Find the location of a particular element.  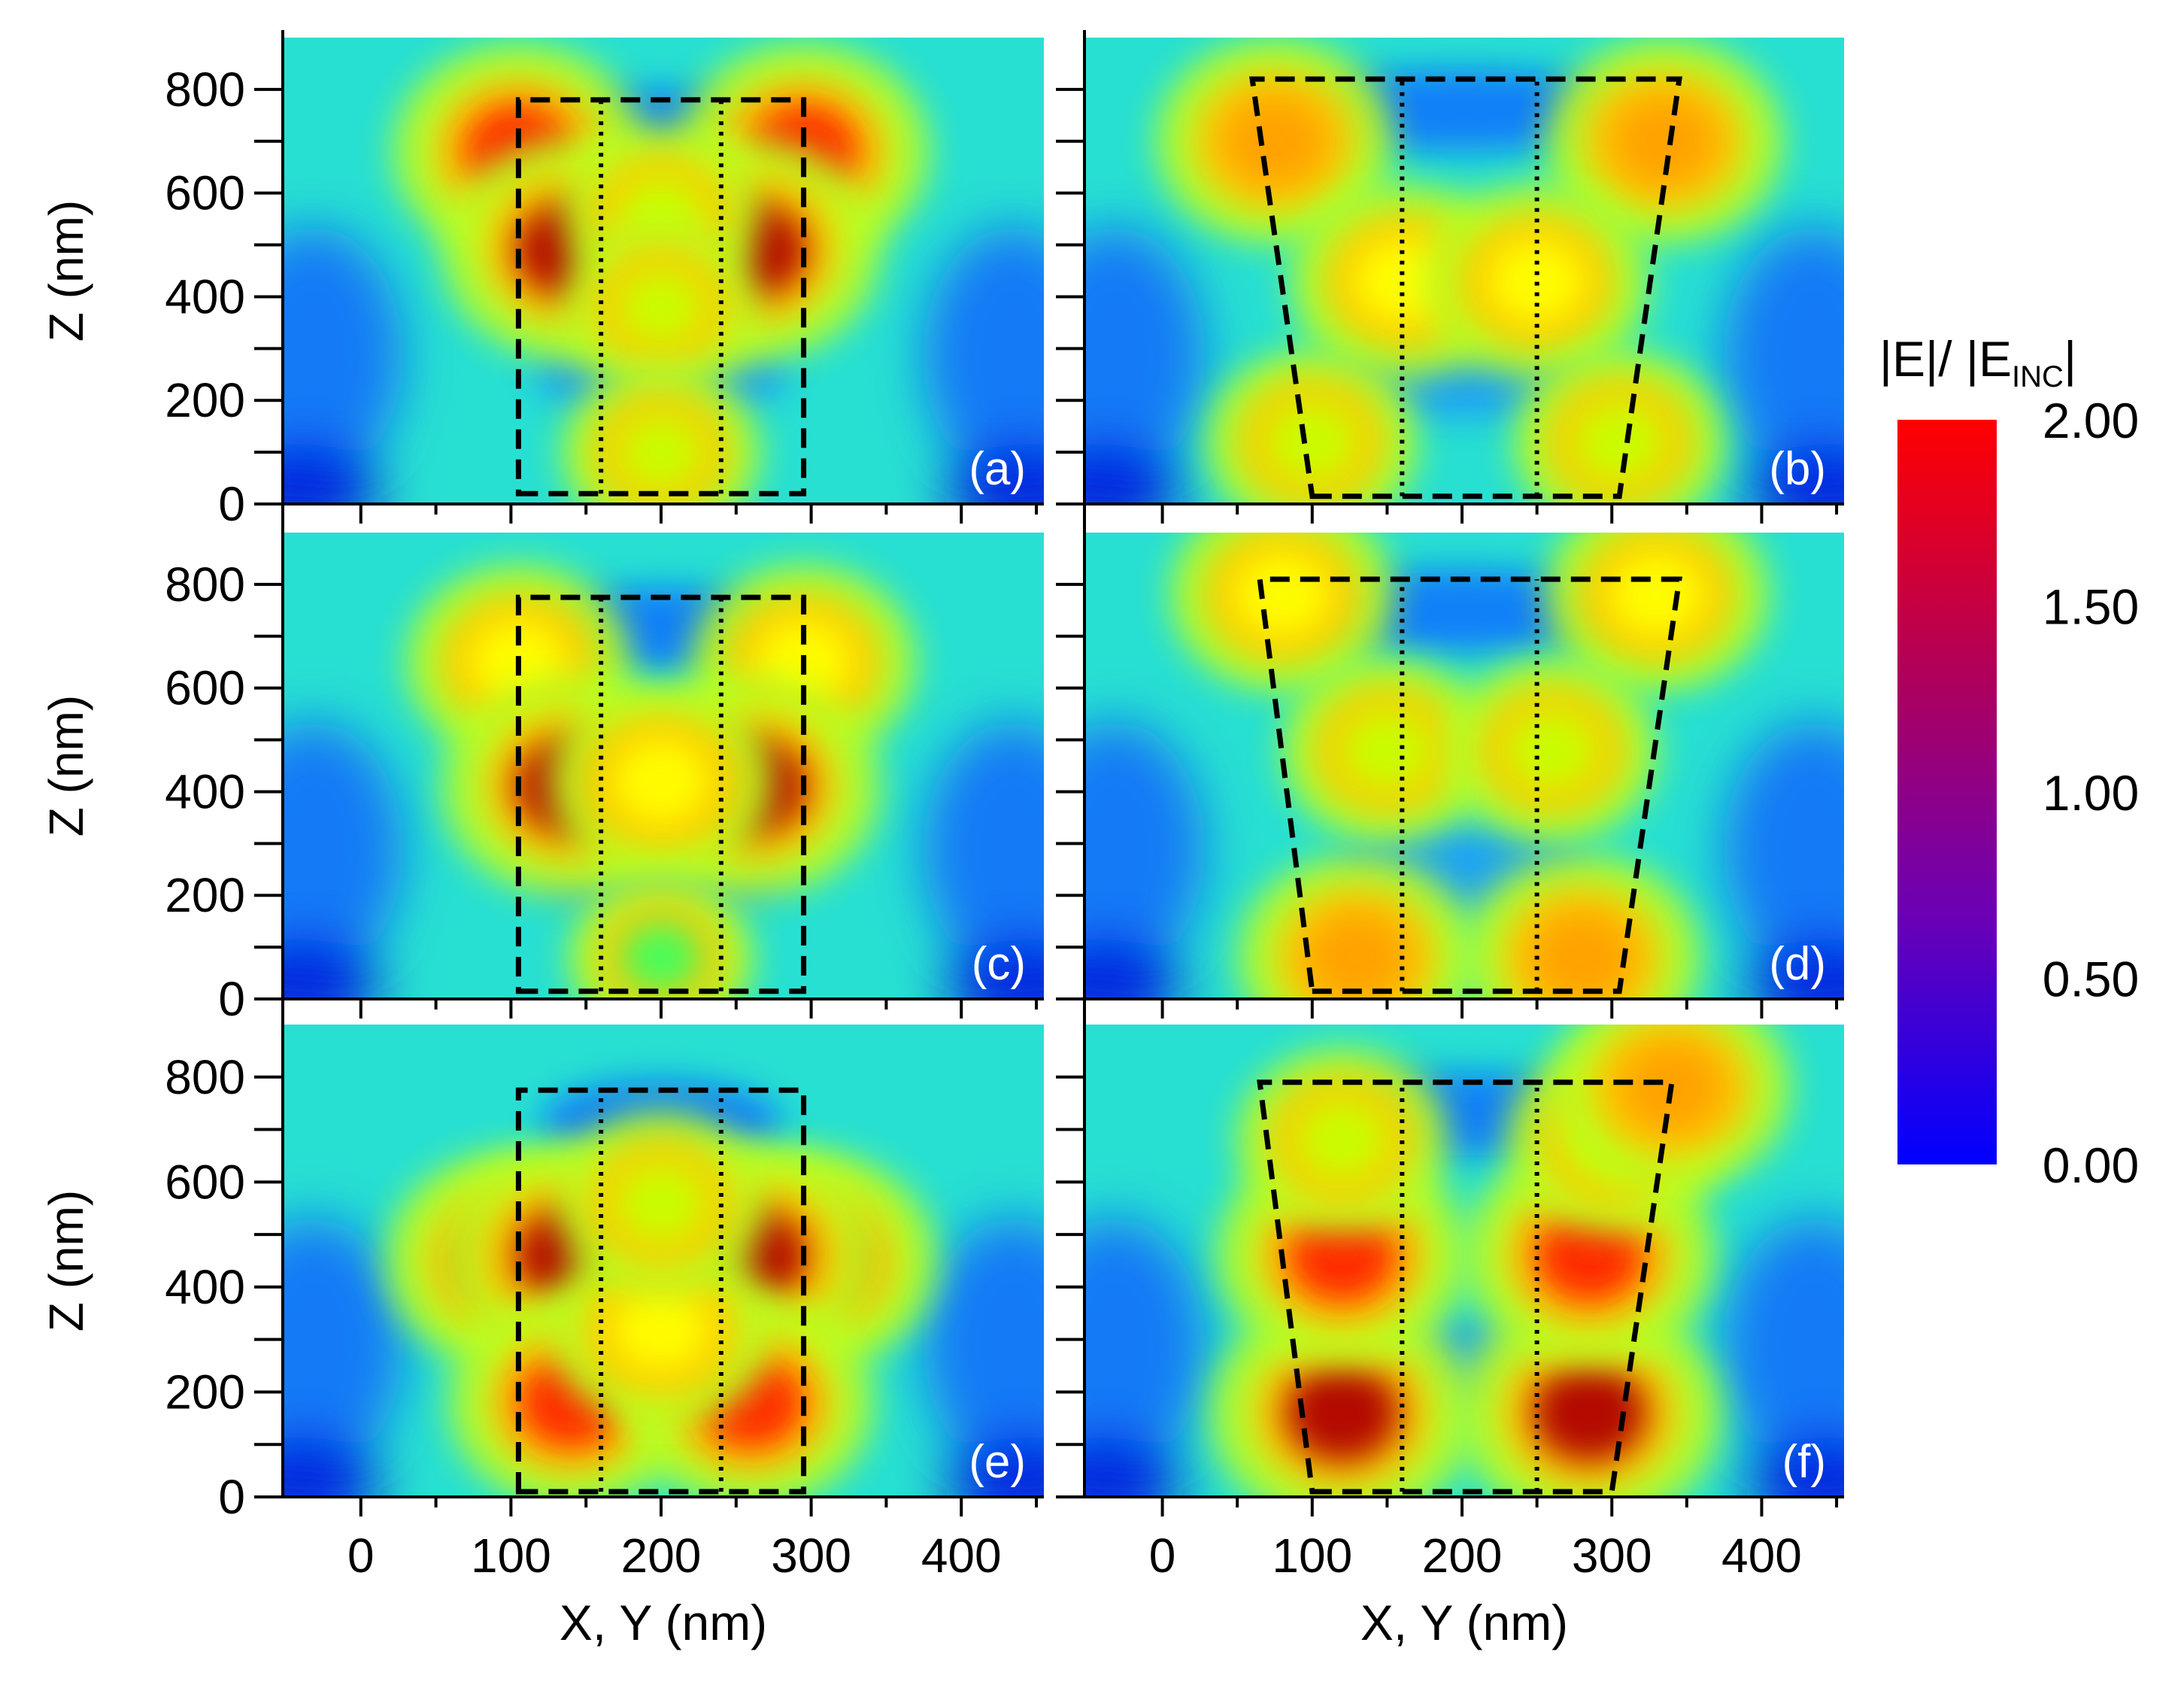

colorbar-title: |E|/ |EINC| is located at coordinates (1977, 362).